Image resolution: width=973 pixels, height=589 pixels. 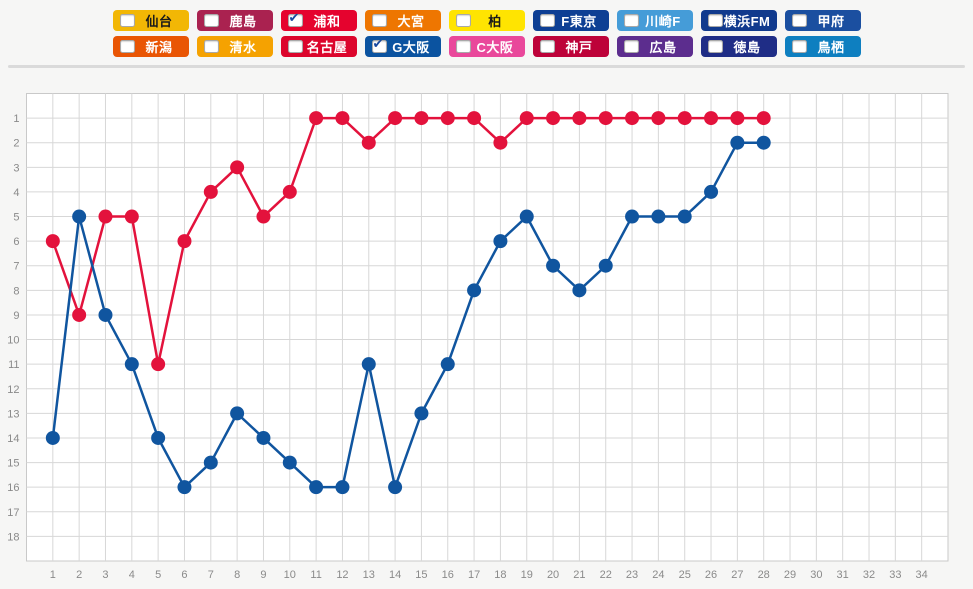 What do you see at coordinates (895, 575) in the screenshot?
I see `x-axis-tick-label: 33` at bounding box center [895, 575].